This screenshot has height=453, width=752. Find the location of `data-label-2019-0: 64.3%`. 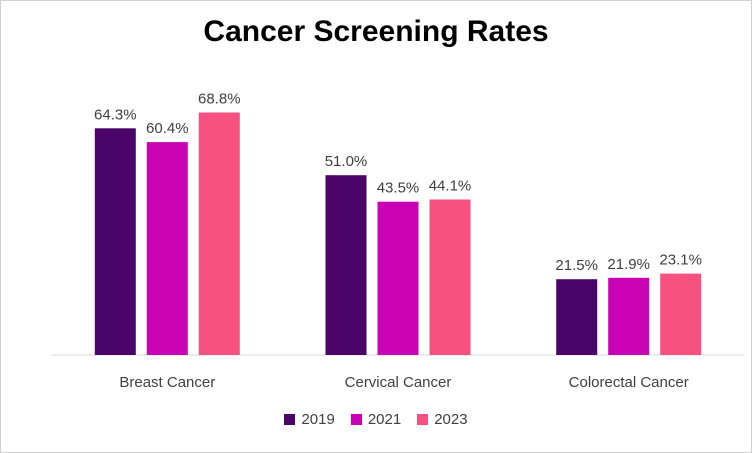

data-label-2019-0: 64.3% is located at coordinates (115, 114).